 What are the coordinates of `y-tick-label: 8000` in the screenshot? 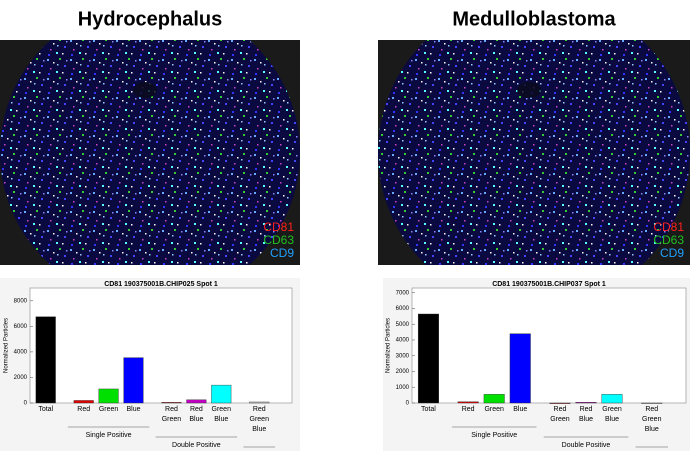 It's located at (21, 301).